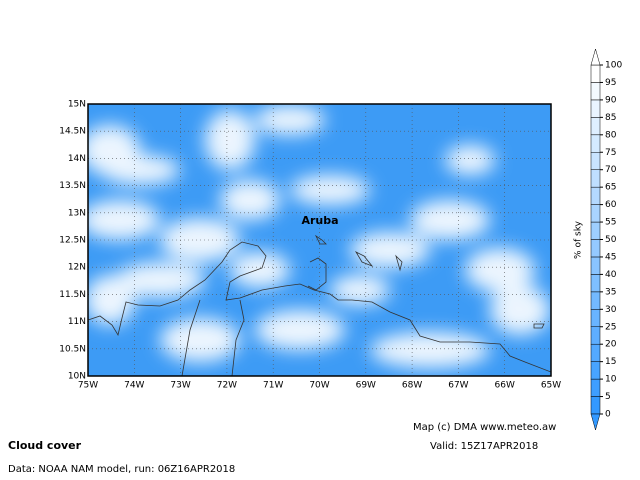 This screenshot has height=480, width=640. I want to click on lon-label: 74W, so click(134, 386).